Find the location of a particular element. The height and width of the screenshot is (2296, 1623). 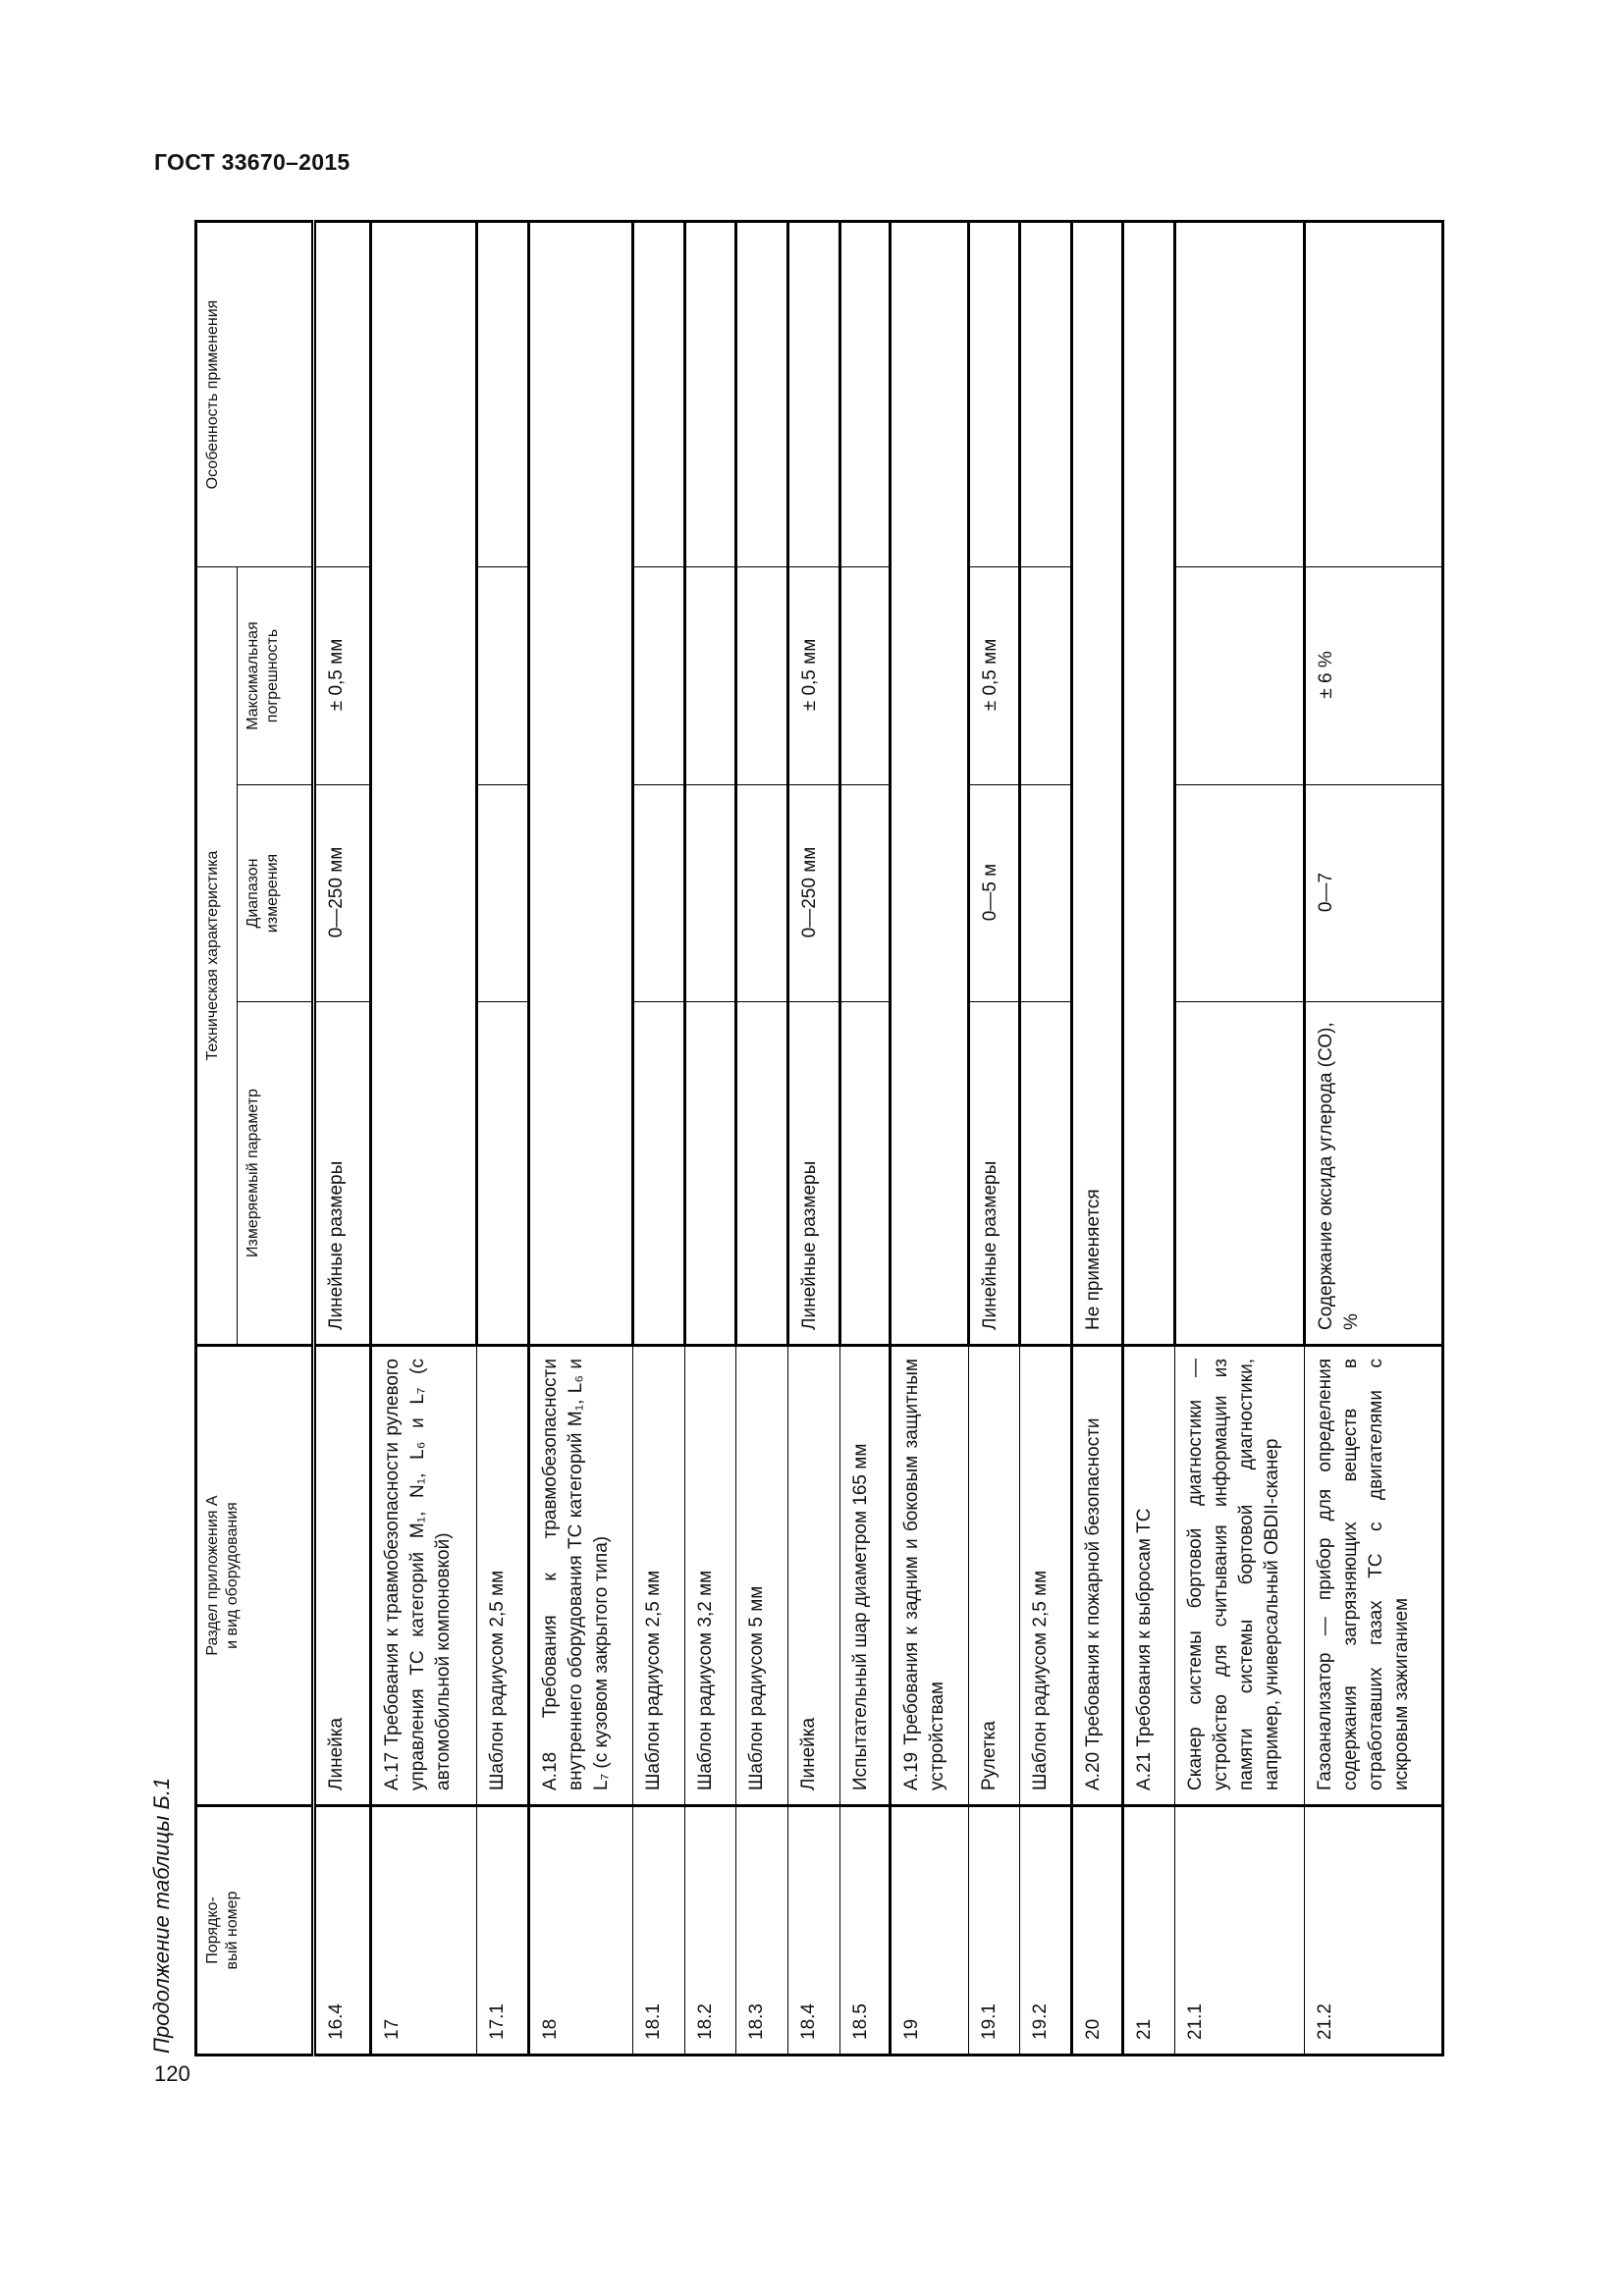

row-number: 18.3 is located at coordinates (761, 1930).